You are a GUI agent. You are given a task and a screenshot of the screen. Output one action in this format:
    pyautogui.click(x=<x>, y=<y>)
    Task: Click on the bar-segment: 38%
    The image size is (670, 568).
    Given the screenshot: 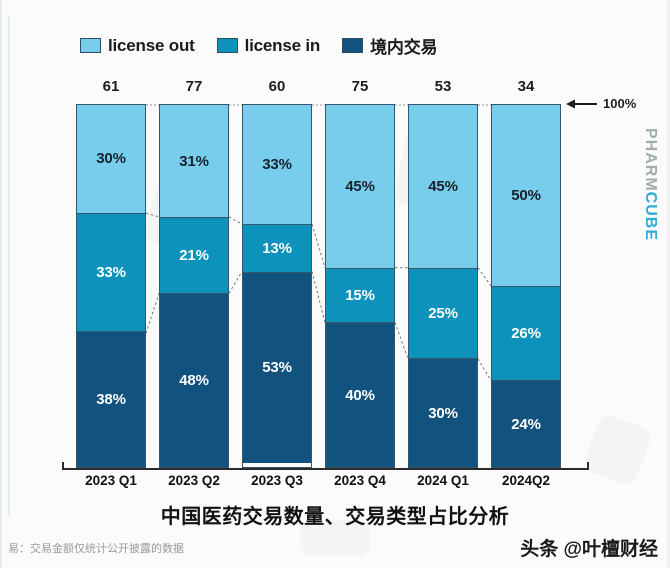 What is the action you would take?
    pyautogui.click(x=111, y=398)
    